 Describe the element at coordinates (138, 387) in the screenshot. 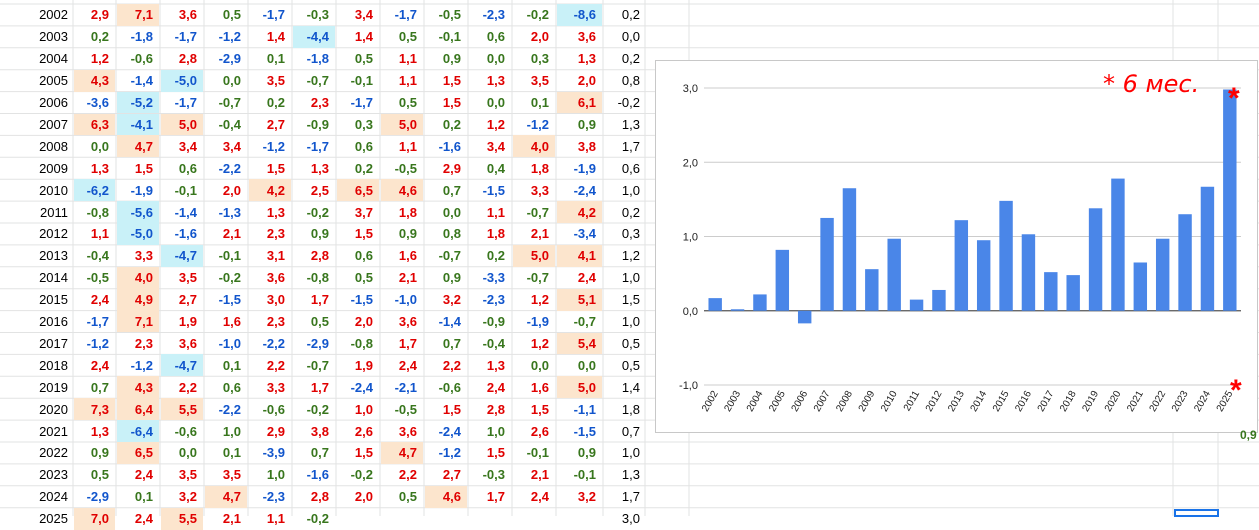

I see `month-cell: 4,3` at that location.